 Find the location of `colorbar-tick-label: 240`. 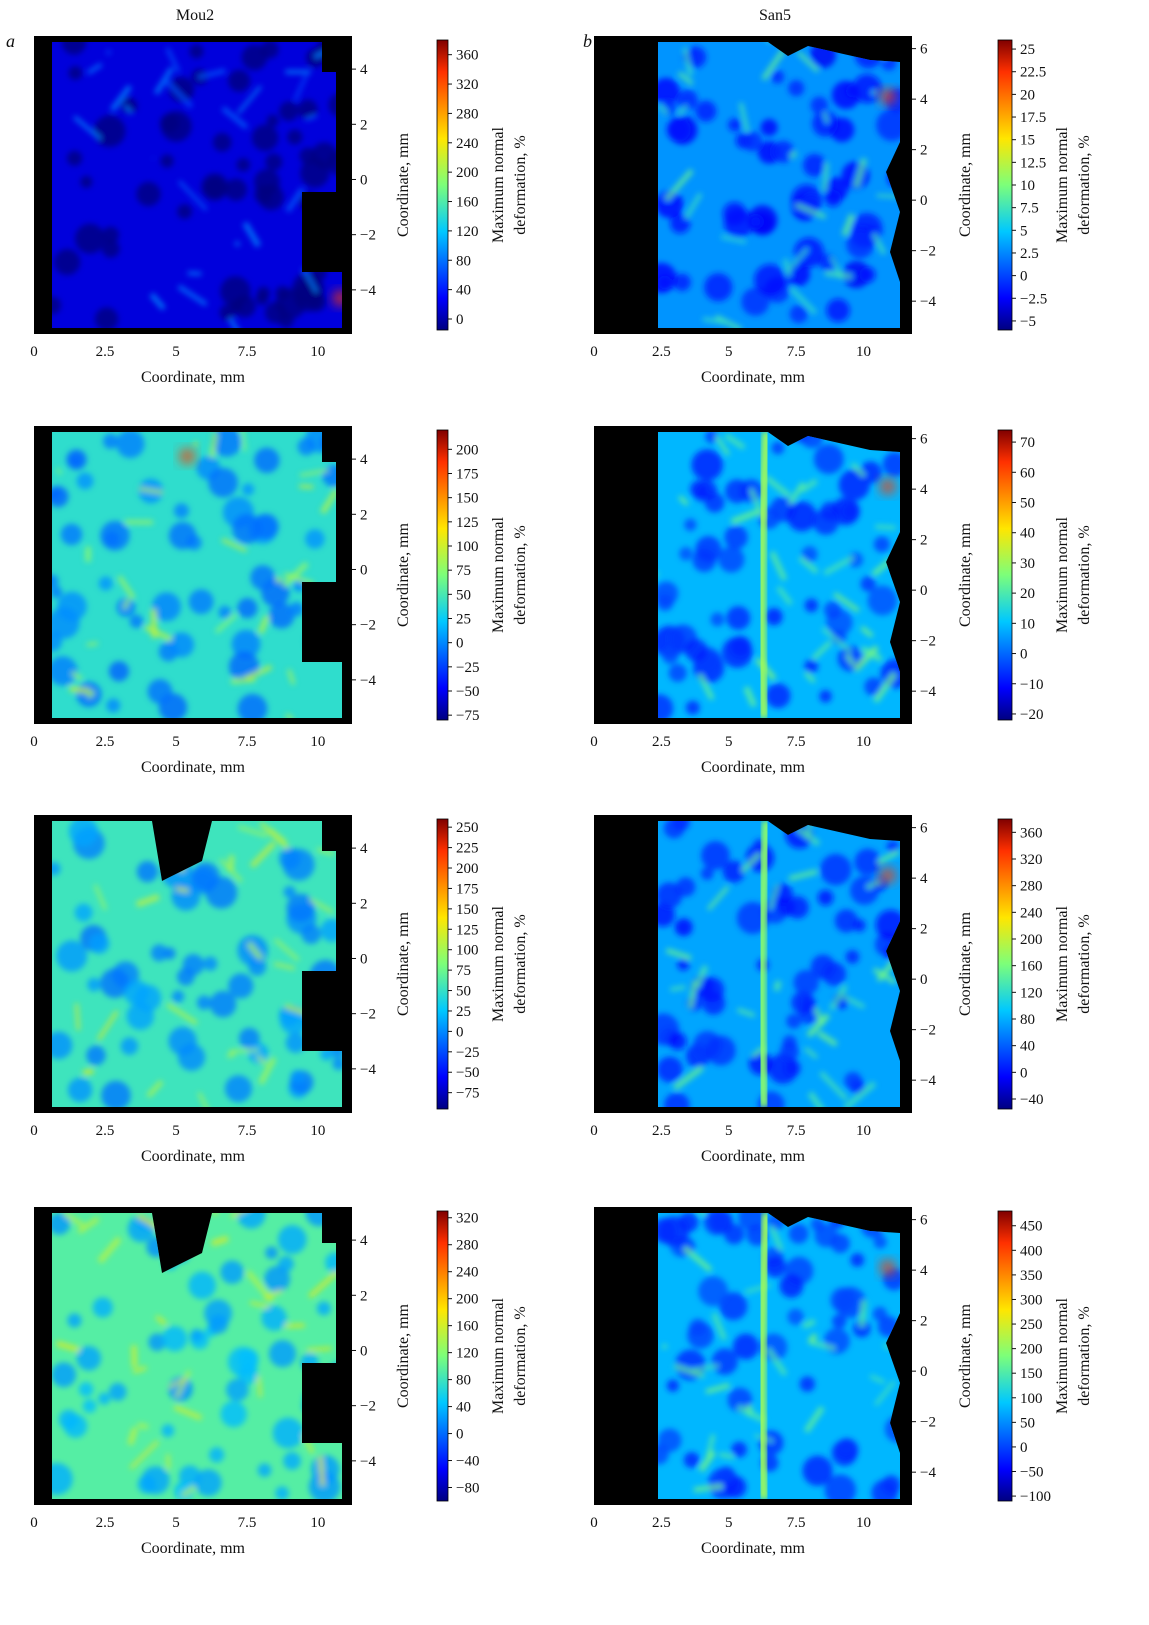

colorbar-tick-label: 240 is located at coordinates (467, 144).